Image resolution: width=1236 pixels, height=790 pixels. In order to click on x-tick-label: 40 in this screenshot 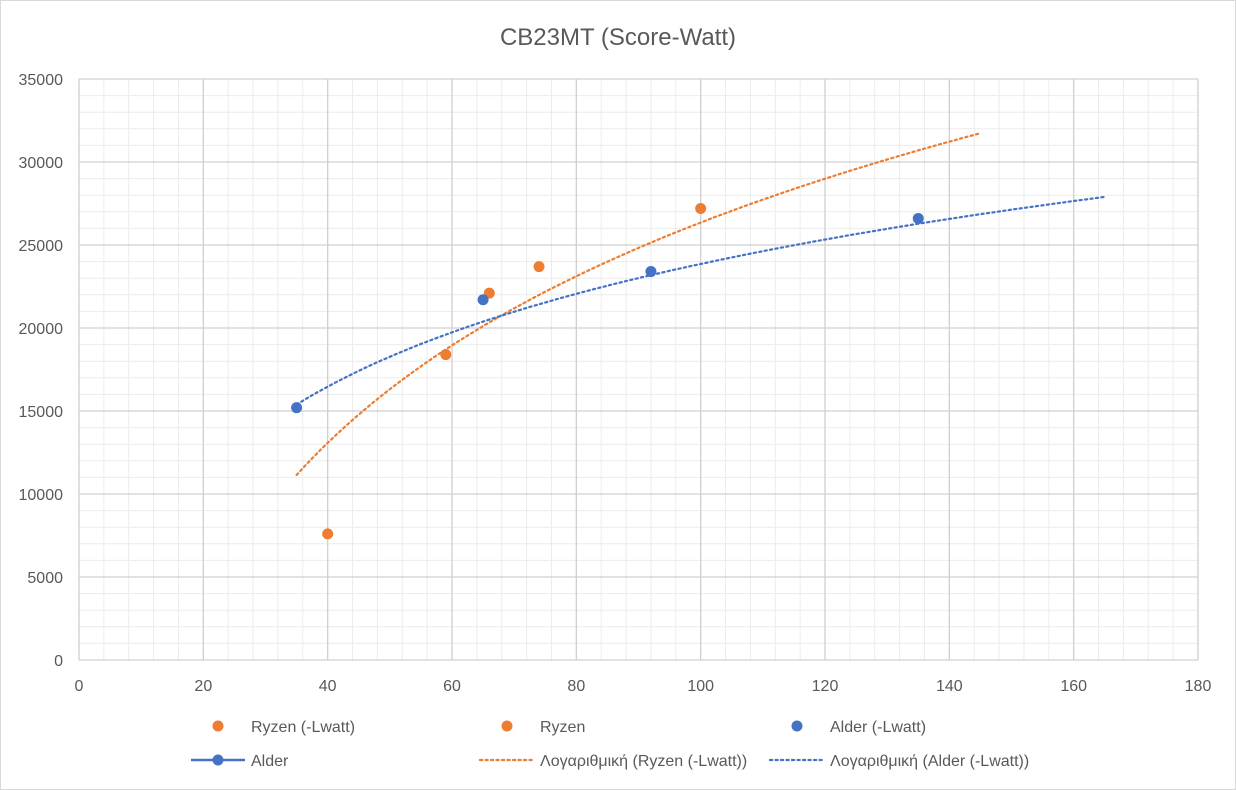, I will do `click(328, 686)`.